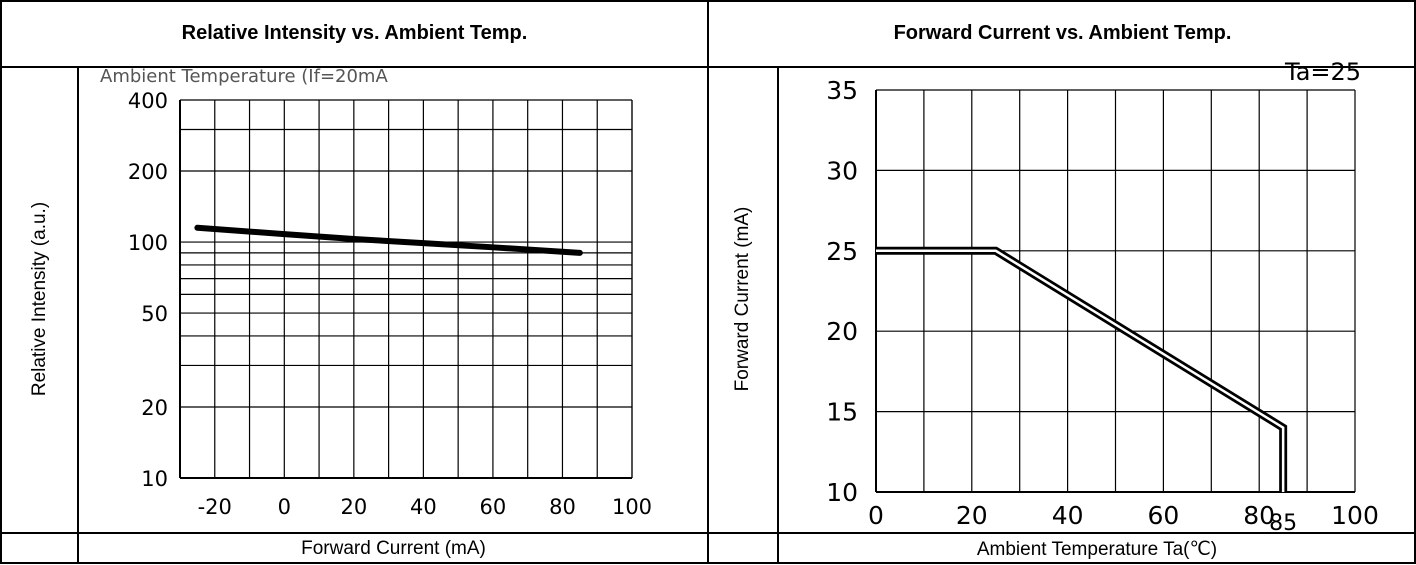 The width and height of the screenshot is (1416, 565). Describe the element at coordinates (1322, 72) in the screenshot. I see `right-corner-note: Ta=25` at that location.